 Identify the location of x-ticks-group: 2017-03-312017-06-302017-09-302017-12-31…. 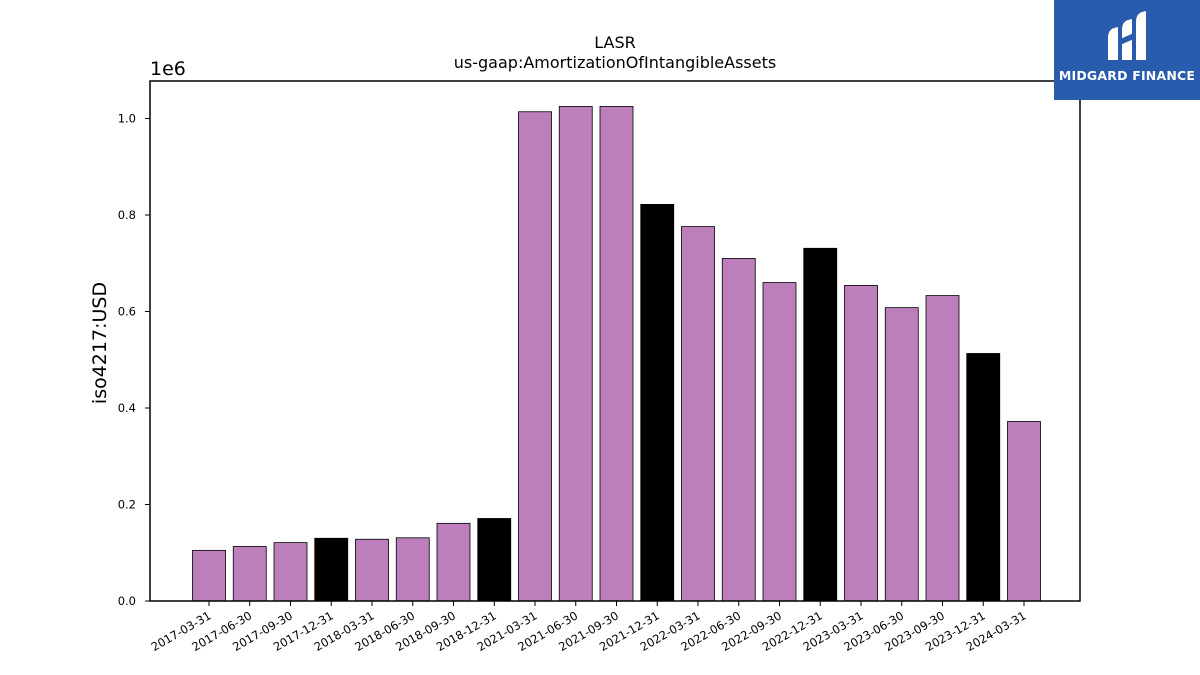
(589, 627).